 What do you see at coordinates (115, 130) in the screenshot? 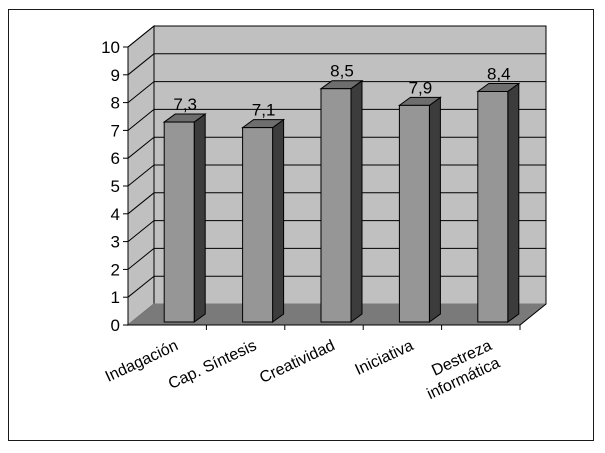
I see `y-tick-label: 7` at bounding box center [115, 130].